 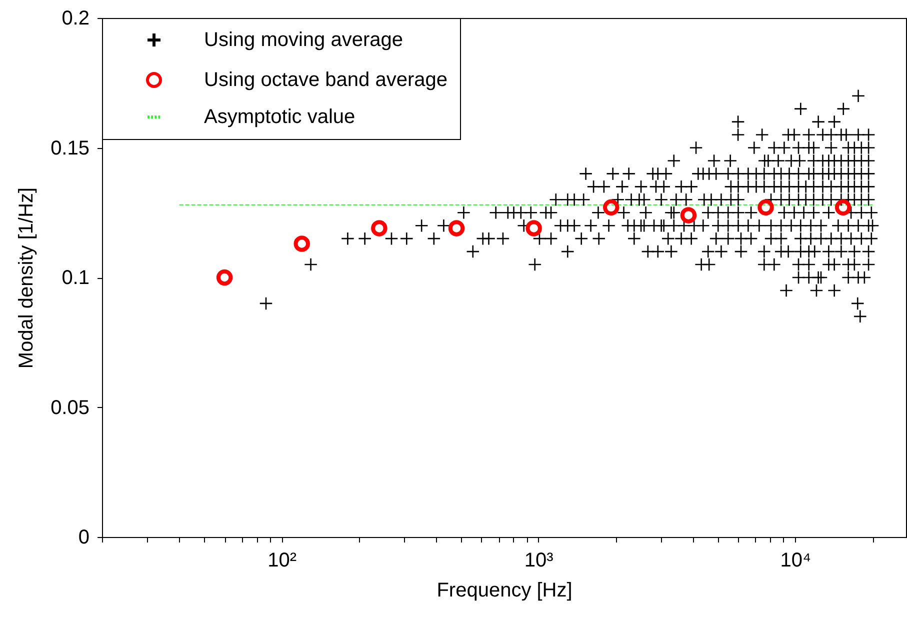 What do you see at coordinates (796, 561) in the screenshot?
I see `x-tick-label: 10⁴` at bounding box center [796, 561].